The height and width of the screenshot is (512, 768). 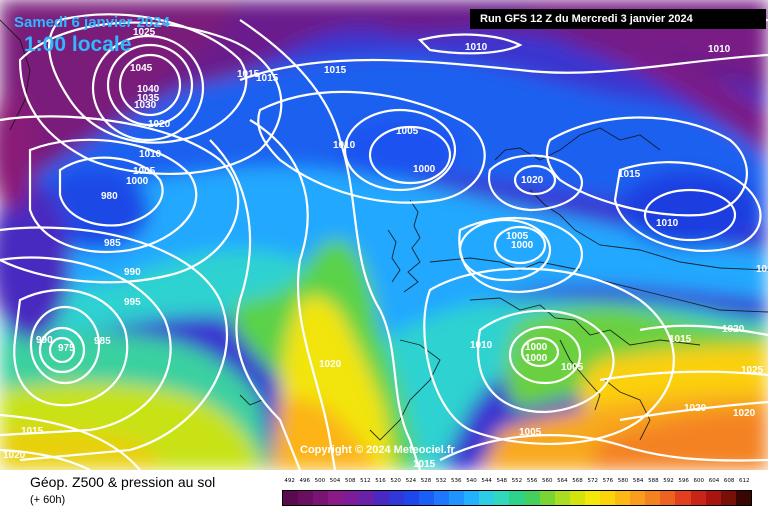 I want to click on scale-tick-label: 512, so click(x=365, y=481).